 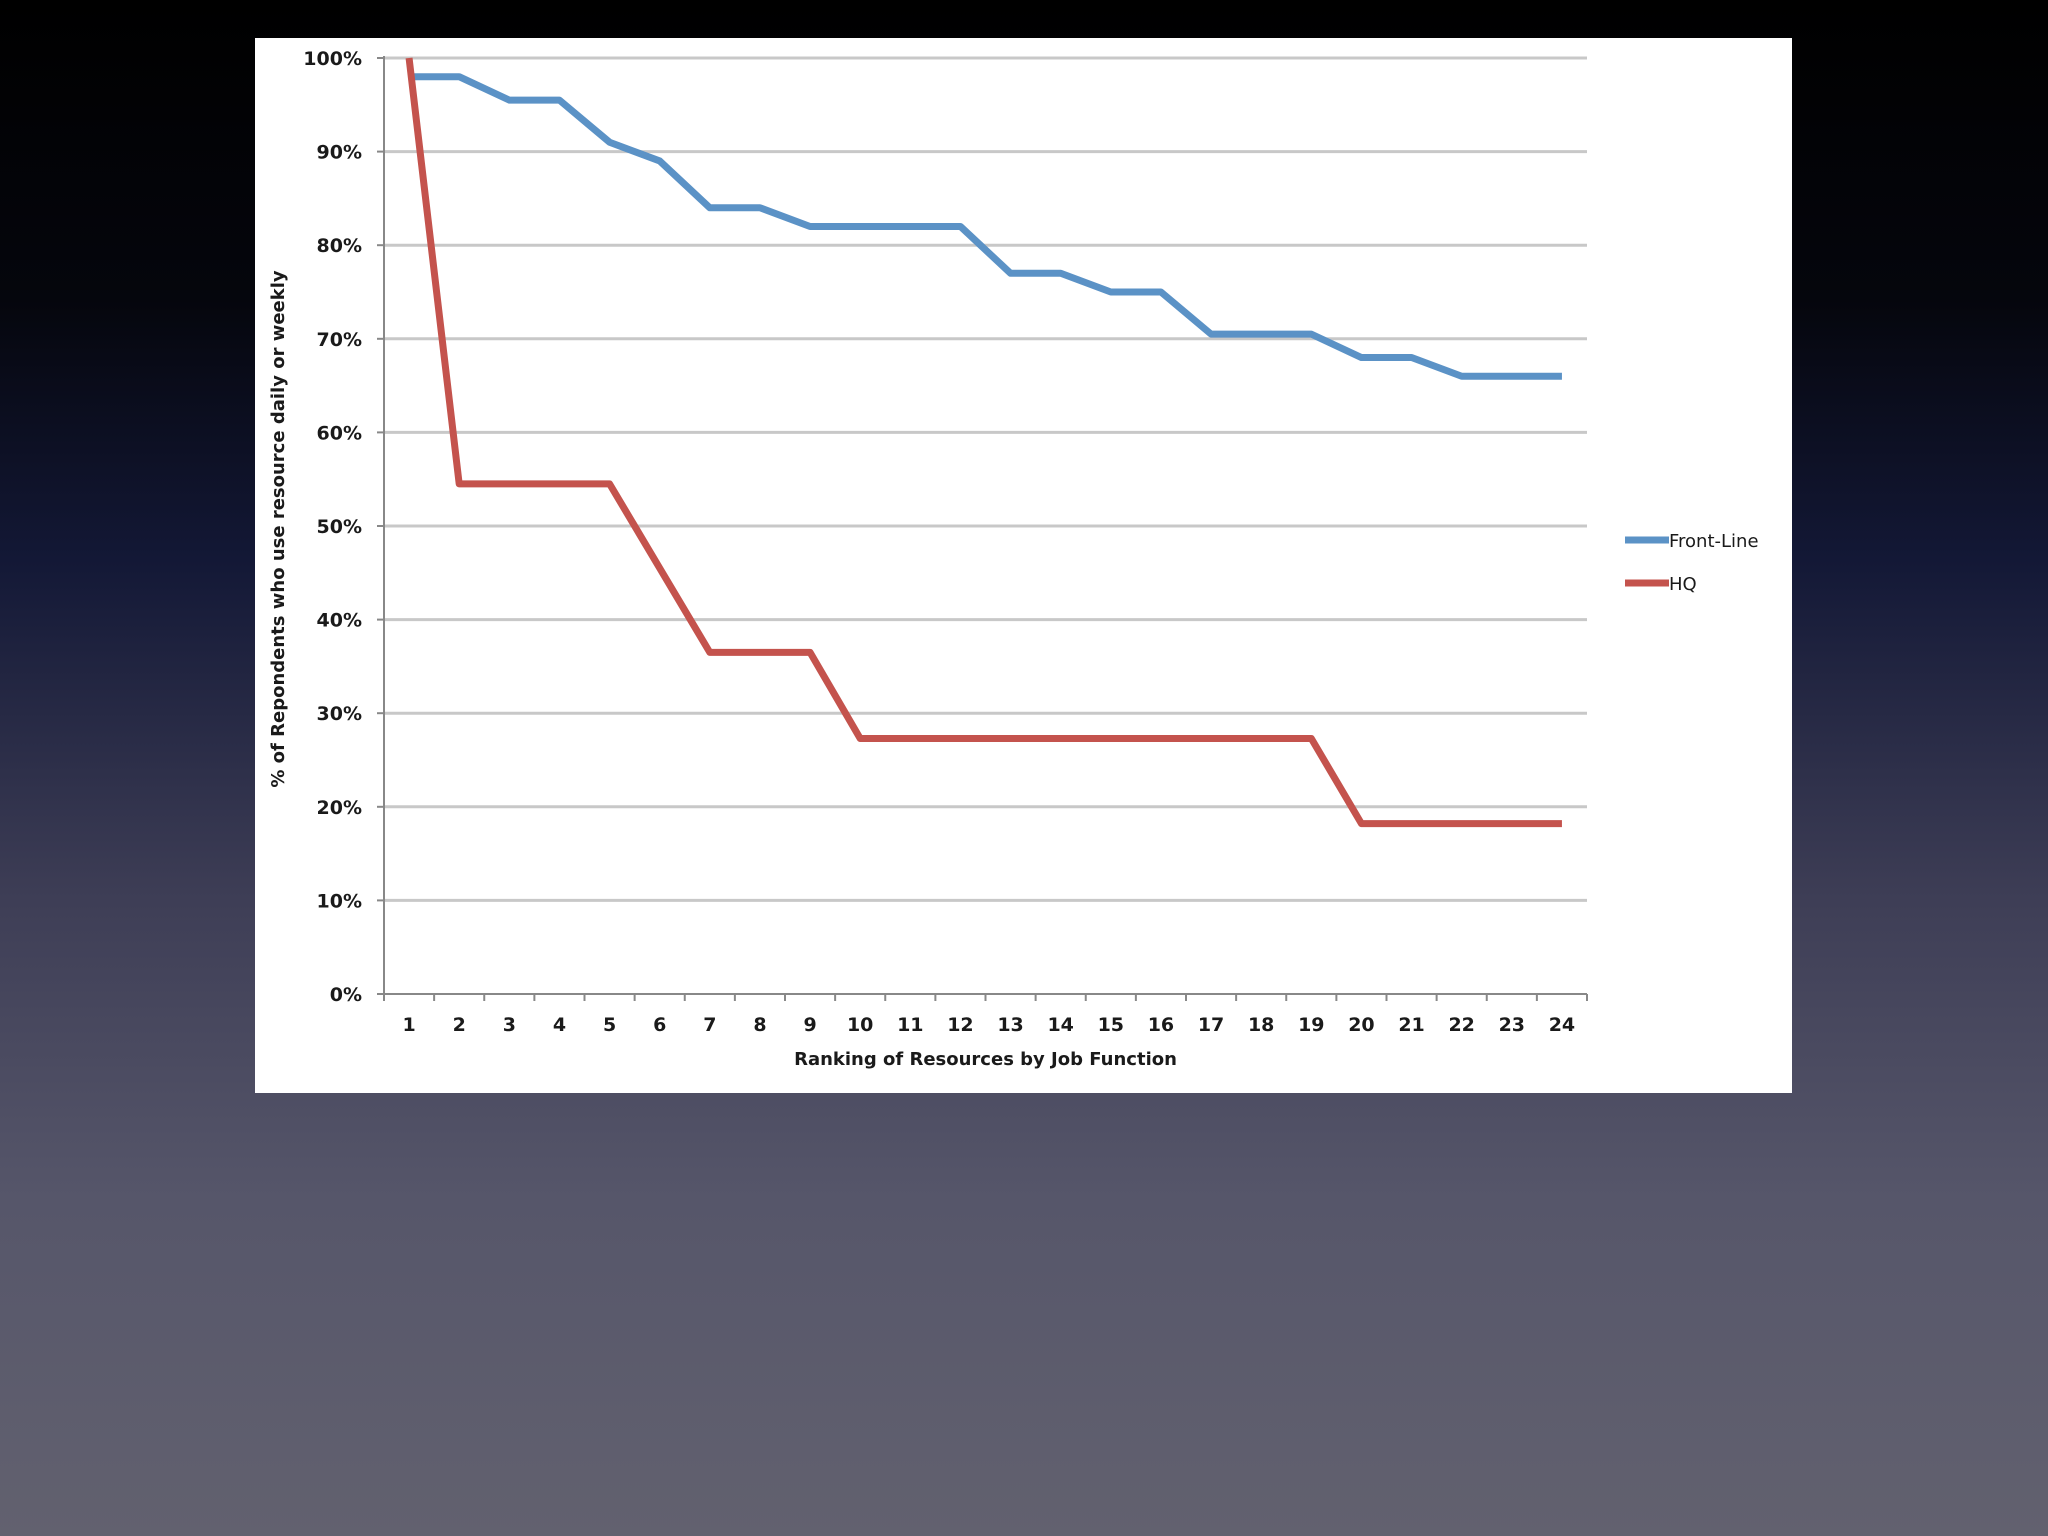 I want to click on x-tick-label: 5, so click(x=609, y=1025).